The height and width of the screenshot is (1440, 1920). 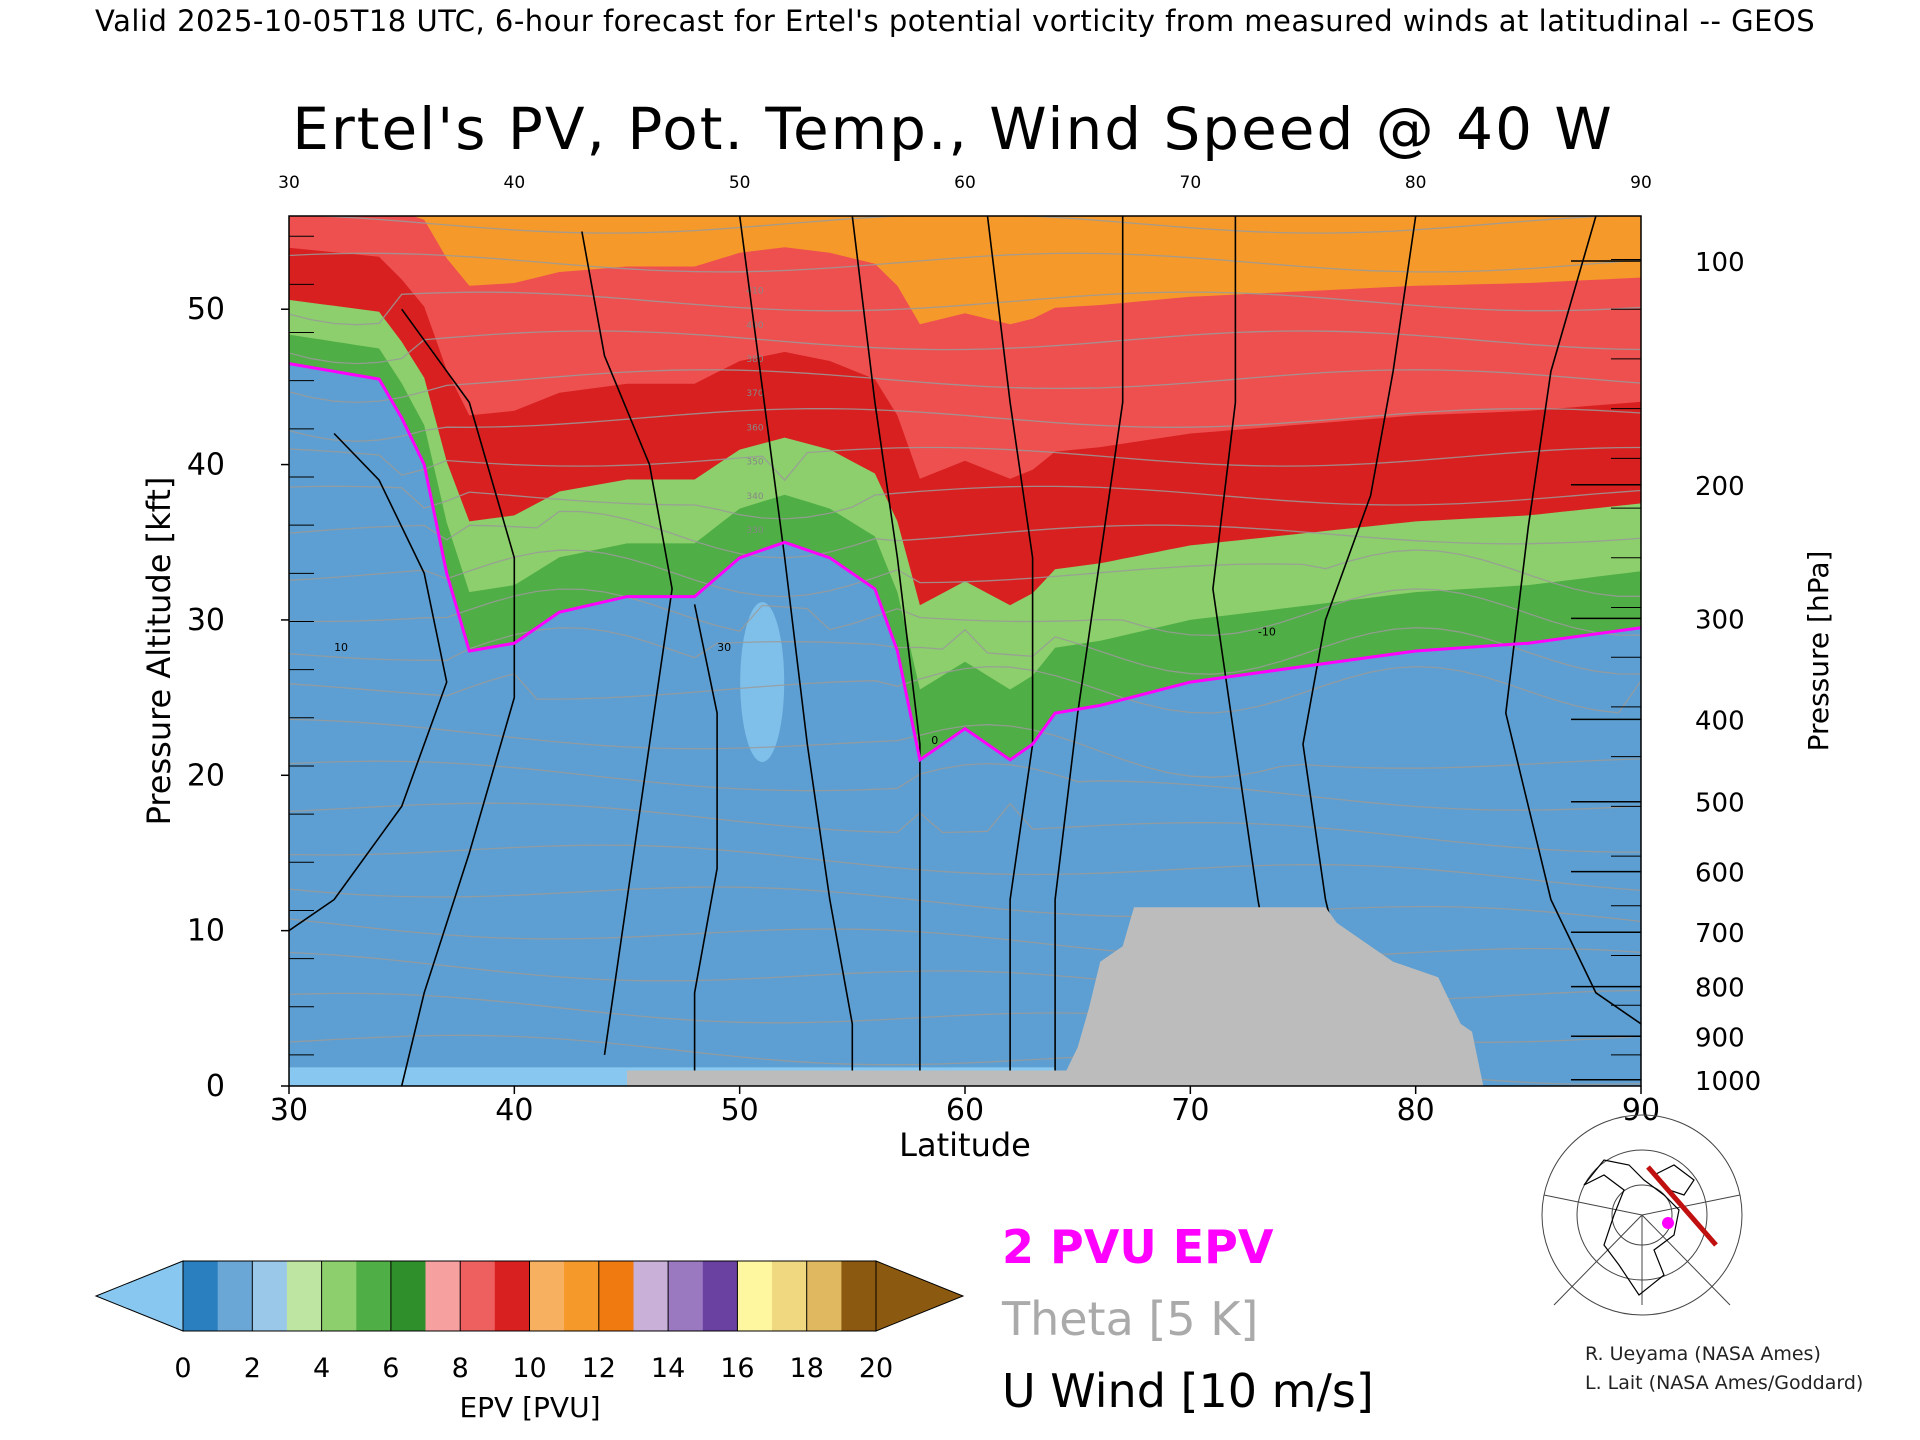 What do you see at coordinates (754, 497) in the screenshot?
I see `theta-label: 340` at bounding box center [754, 497].